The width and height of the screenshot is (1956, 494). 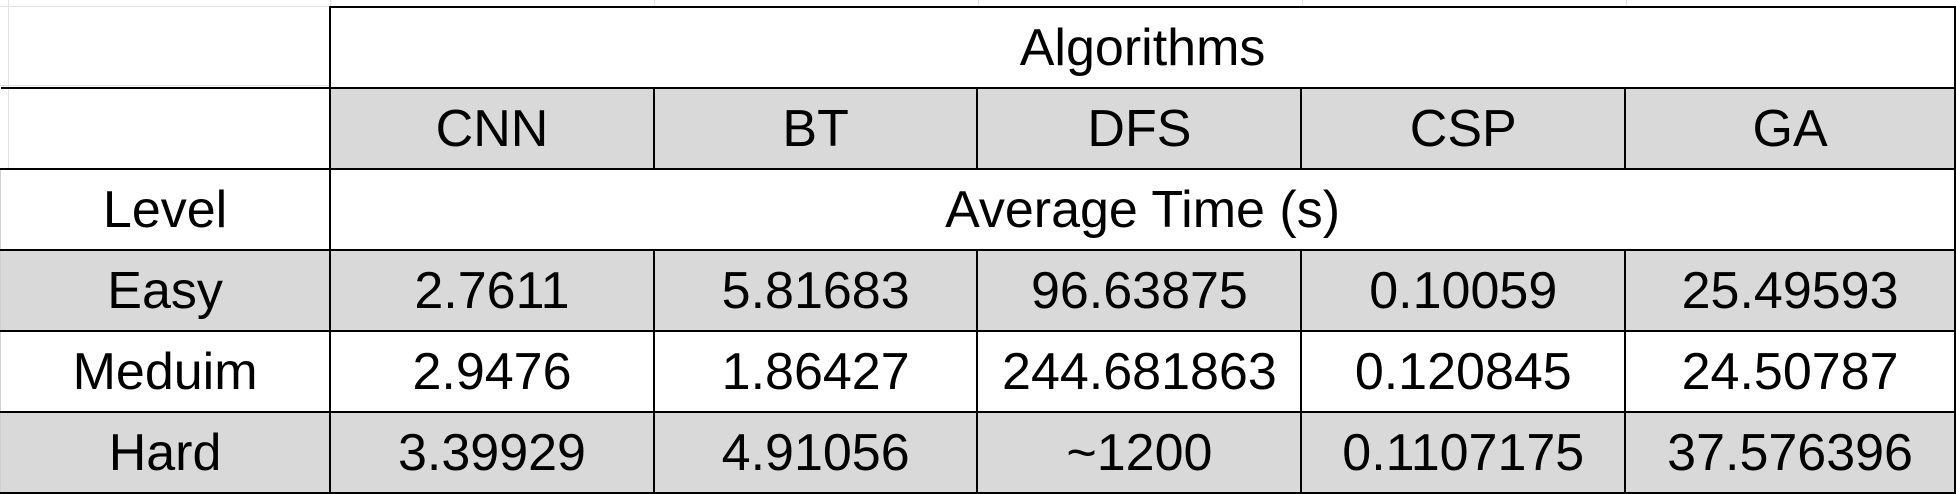 I want to click on row-label-easy: Easy, so click(x=166, y=290).